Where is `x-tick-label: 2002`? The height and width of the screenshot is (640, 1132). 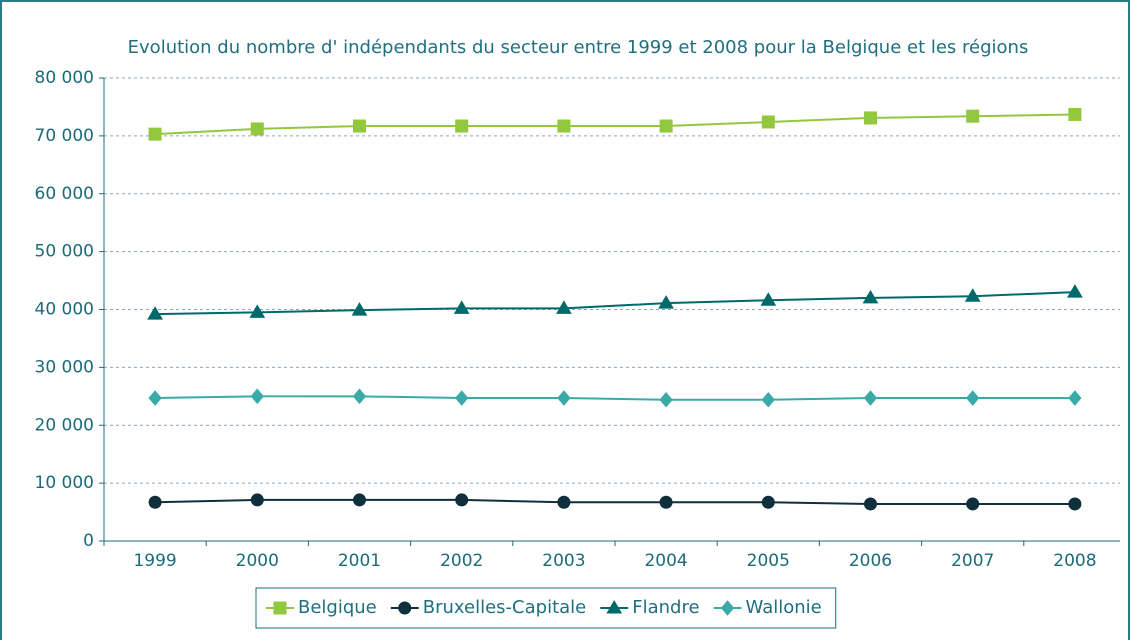
x-tick-label: 2002 is located at coordinates (461, 561).